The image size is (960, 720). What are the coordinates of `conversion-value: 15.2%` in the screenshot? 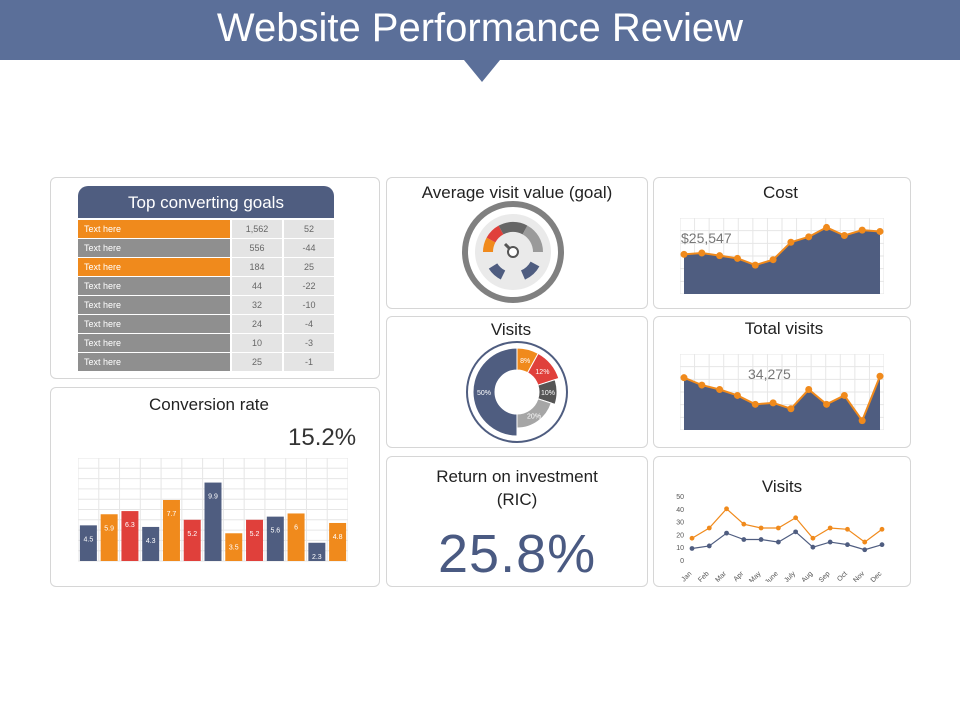 It's located at (322, 437).